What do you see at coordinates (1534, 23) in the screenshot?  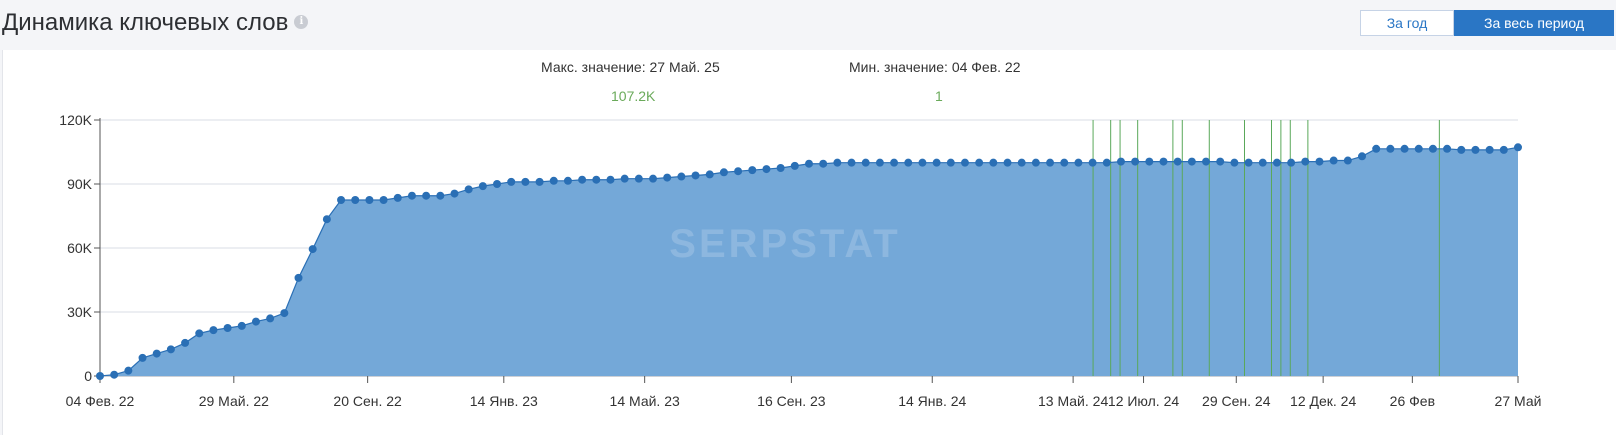 I see `period-all-button: За весь период` at bounding box center [1534, 23].